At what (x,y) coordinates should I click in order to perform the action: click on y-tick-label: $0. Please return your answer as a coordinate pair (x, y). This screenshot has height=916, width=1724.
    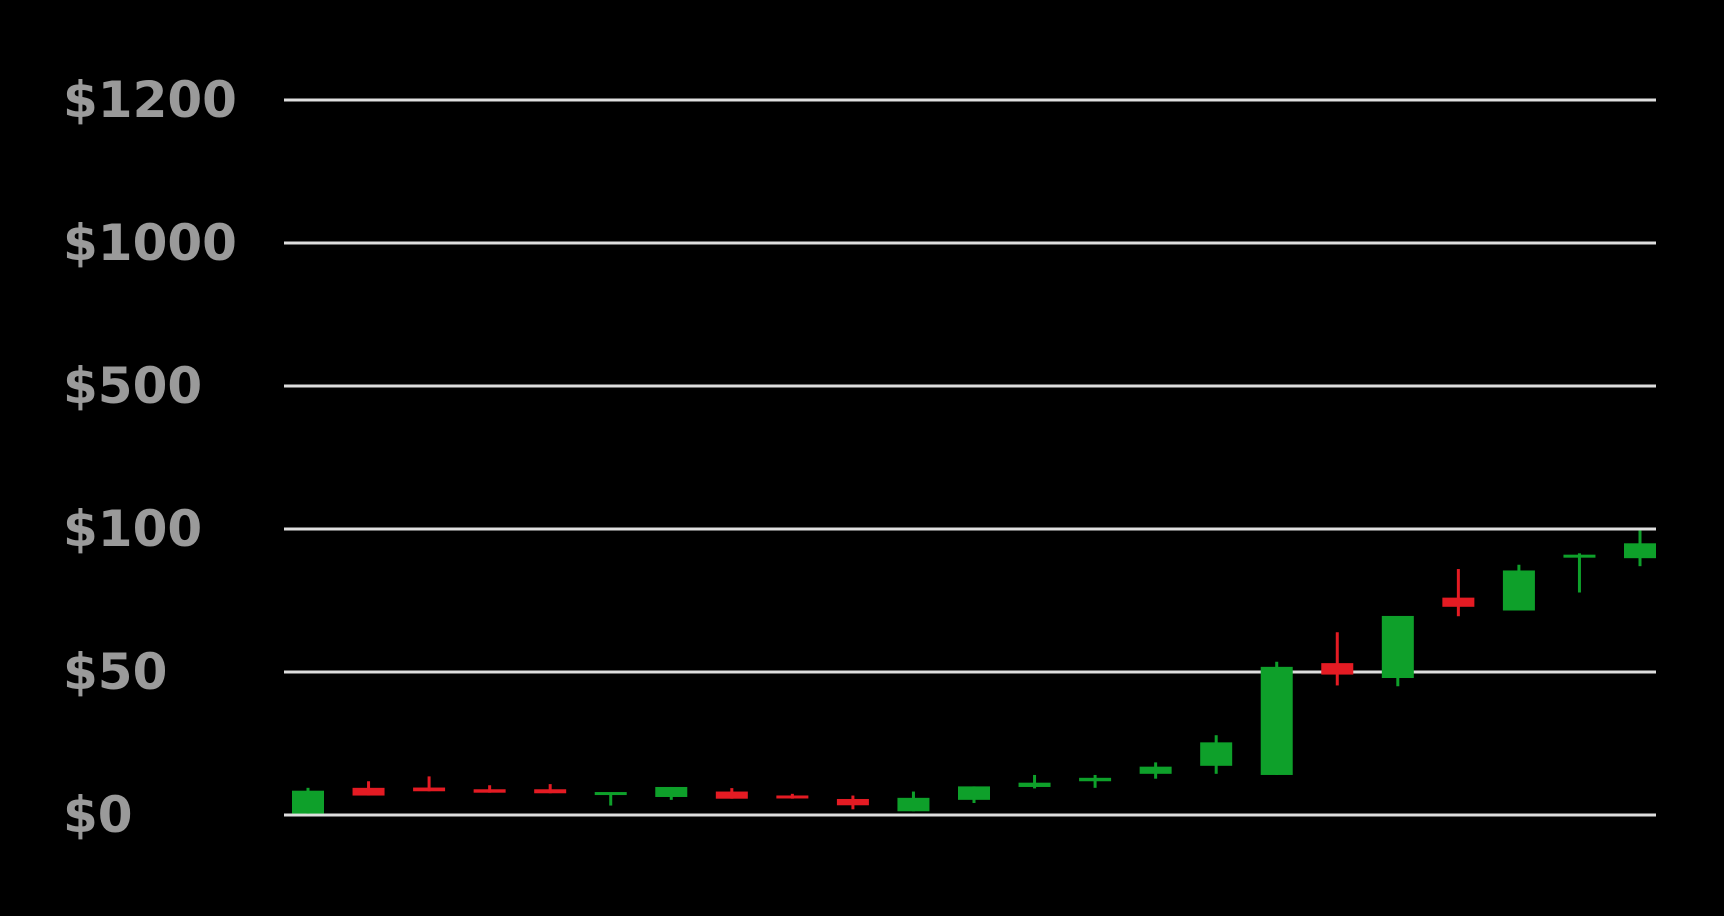
    Looking at the image, I should click on (98, 815).